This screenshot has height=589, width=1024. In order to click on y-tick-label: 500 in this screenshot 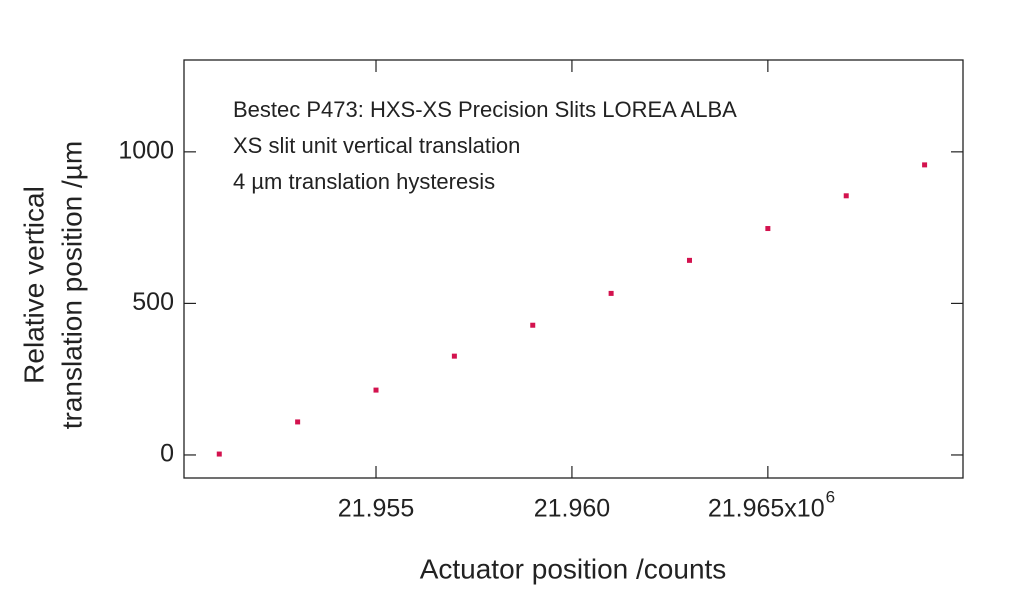, I will do `click(153, 302)`.